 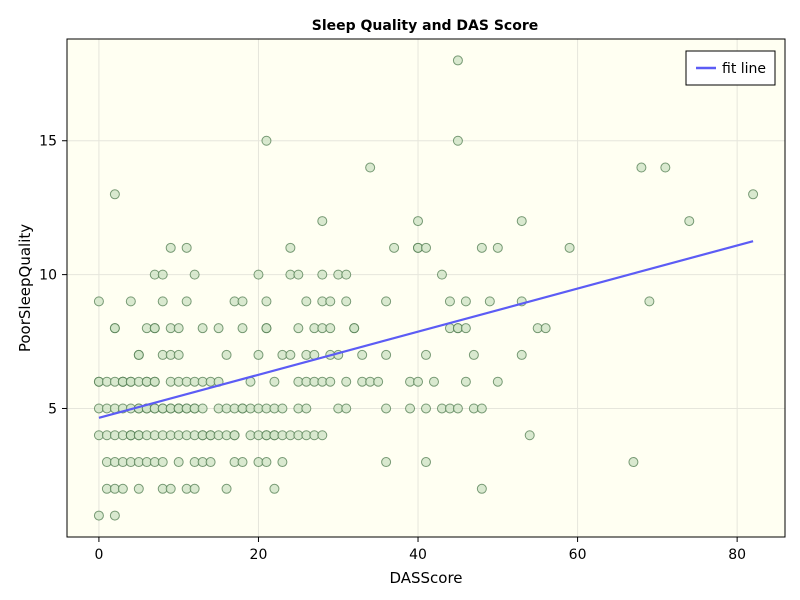 What do you see at coordinates (578, 555) in the screenshot?
I see `x-tick-label: 60` at bounding box center [578, 555].